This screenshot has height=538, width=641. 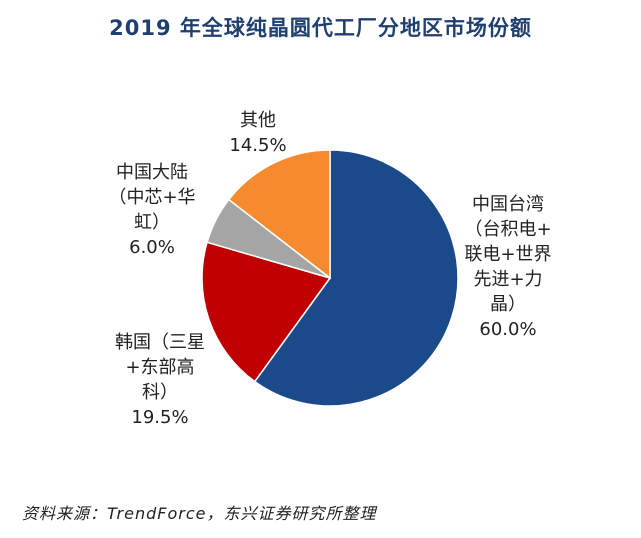 I want to click on slice-name-line: 其他, so click(x=258, y=120).